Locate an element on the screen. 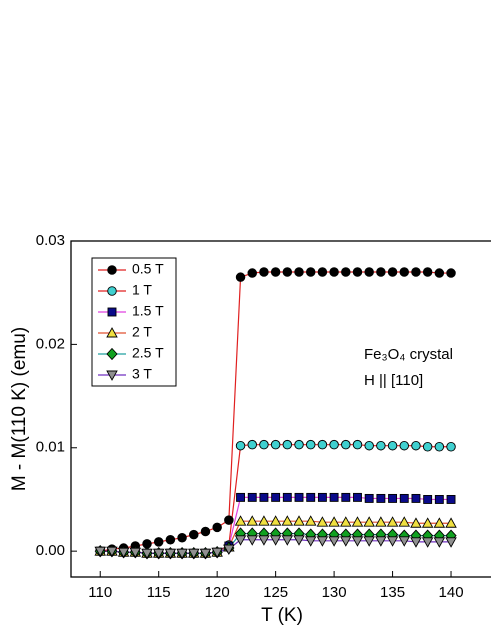 Image resolution: width=491 pixels, height=635 pixels. y-tick-label: 0.01 is located at coordinates (50, 447).